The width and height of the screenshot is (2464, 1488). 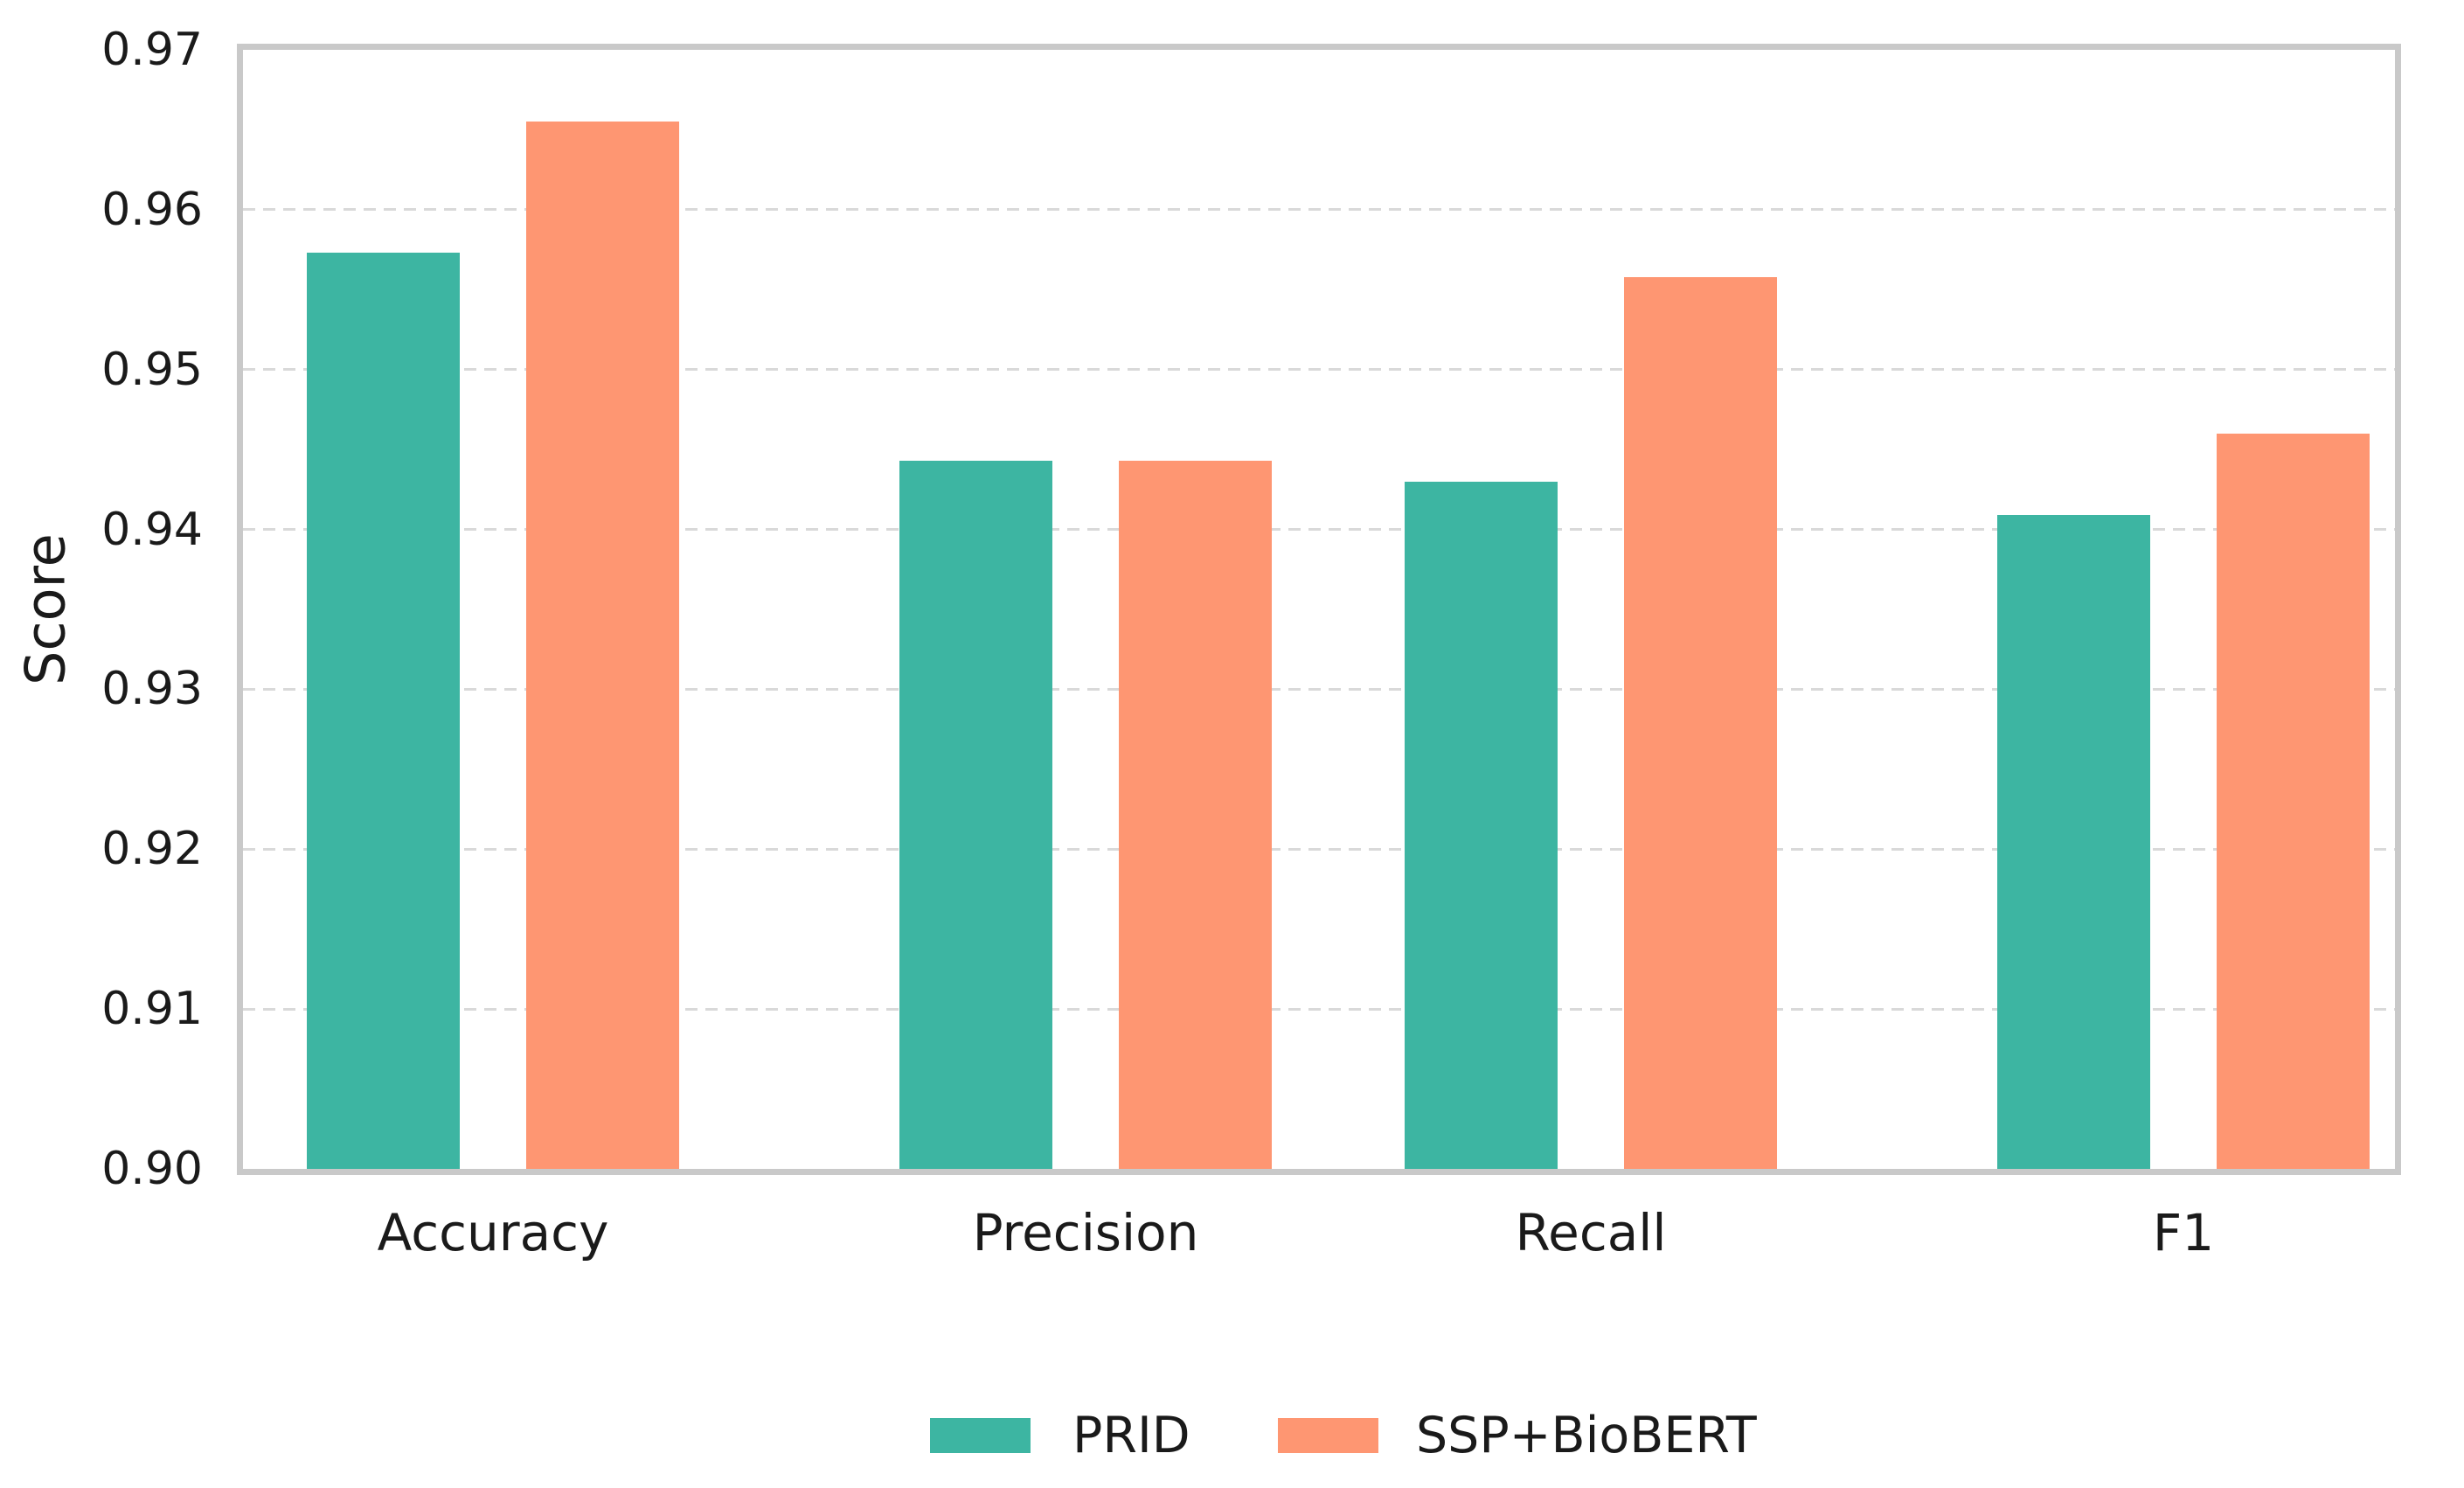 I want to click on y-tick-label-0.95: 0.95, so click(x=152, y=369).